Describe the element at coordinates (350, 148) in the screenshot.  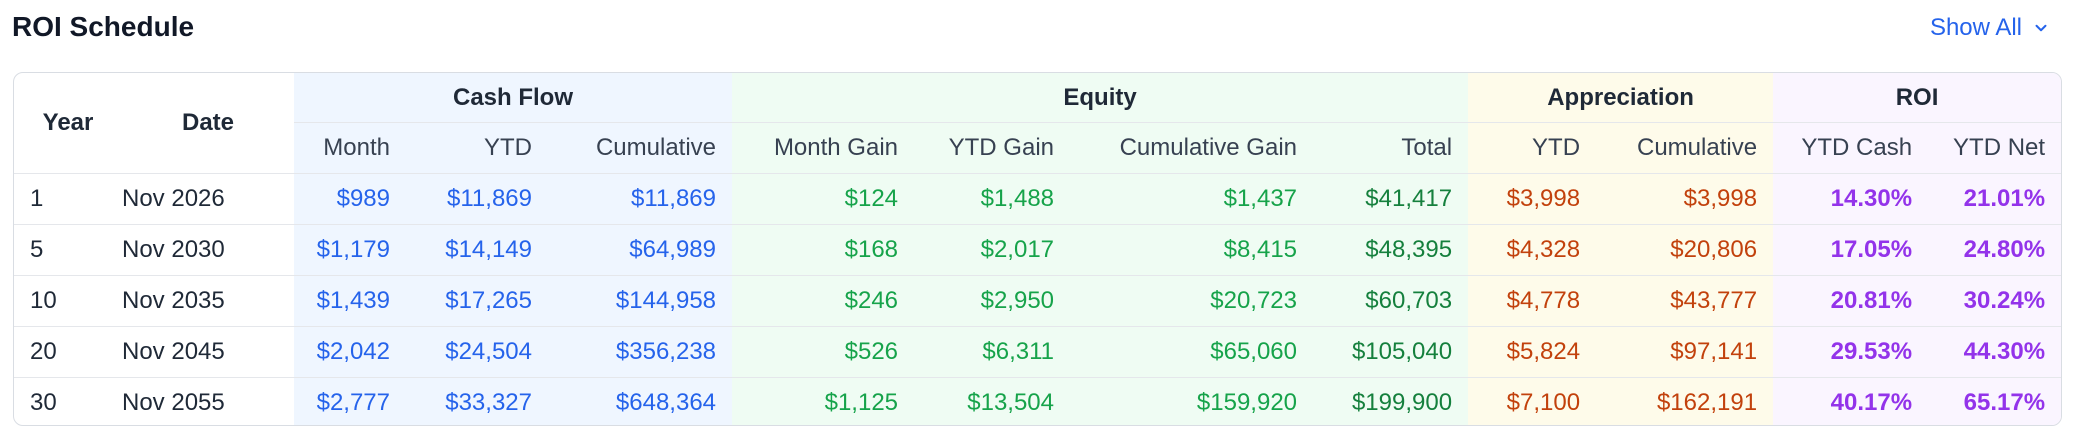
I see `column-header-cf-month: Month` at that location.